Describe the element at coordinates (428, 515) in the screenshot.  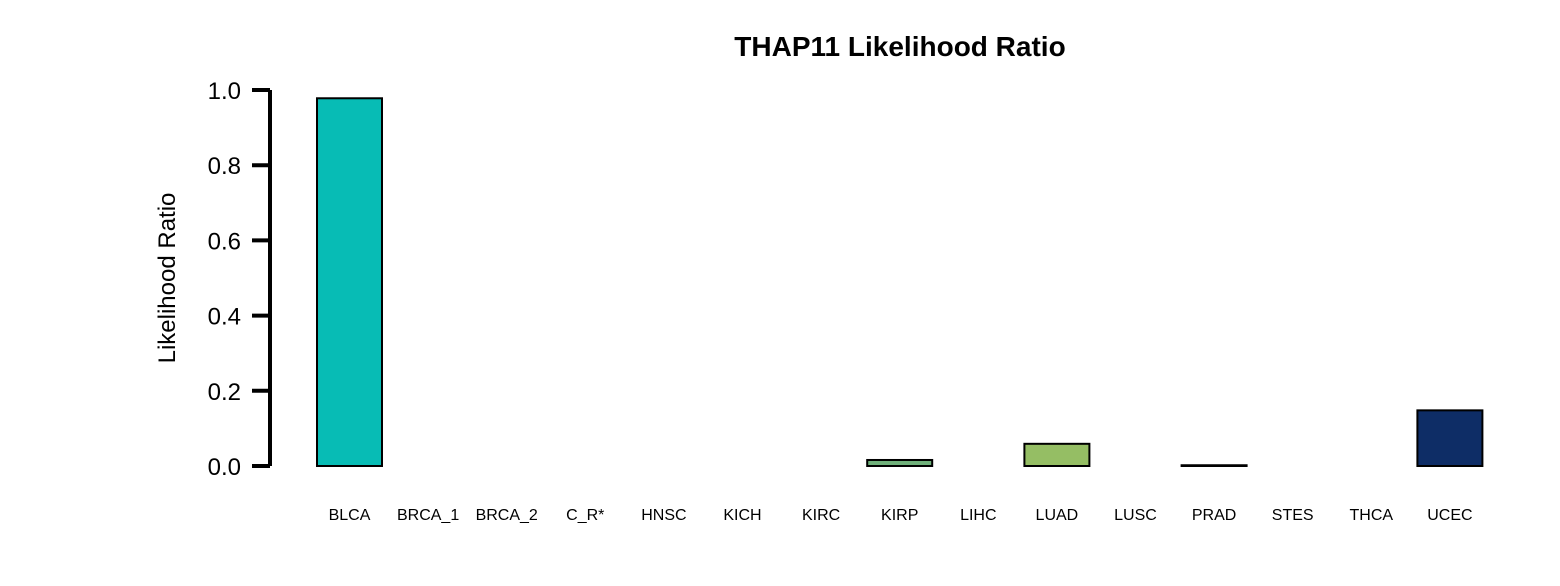
I see `x-tick-label: BRCA_1` at that location.